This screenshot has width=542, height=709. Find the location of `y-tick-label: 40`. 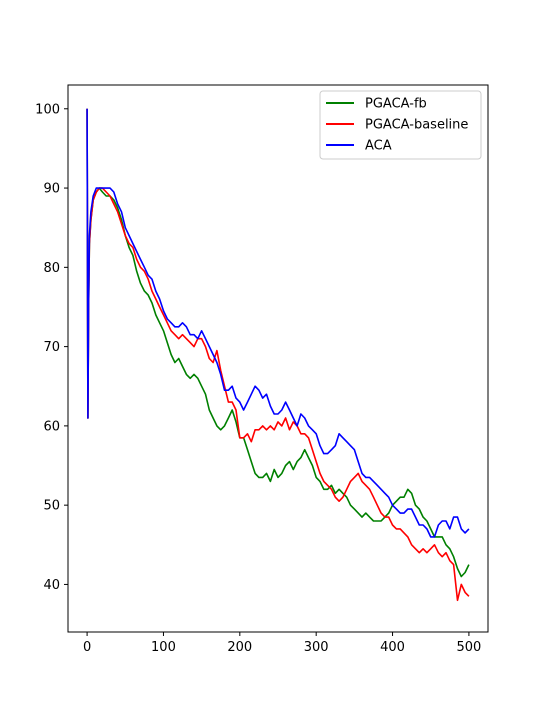

y-tick-label: 40 is located at coordinates (51, 585).